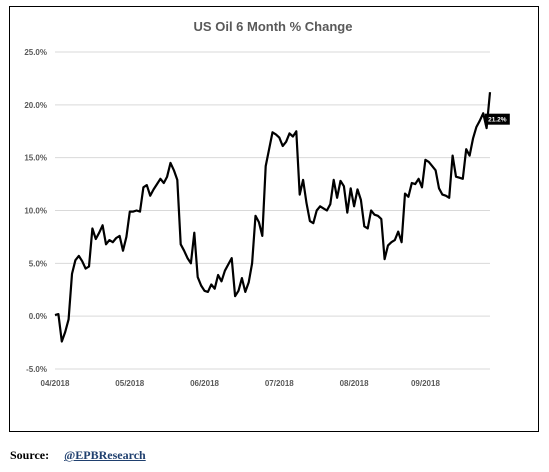 The width and height of the screenshot is (549, 472). Describe the element at coordinates (204, 383) in the screenshot. I see `x-tick-label: 06/2018` at that location.